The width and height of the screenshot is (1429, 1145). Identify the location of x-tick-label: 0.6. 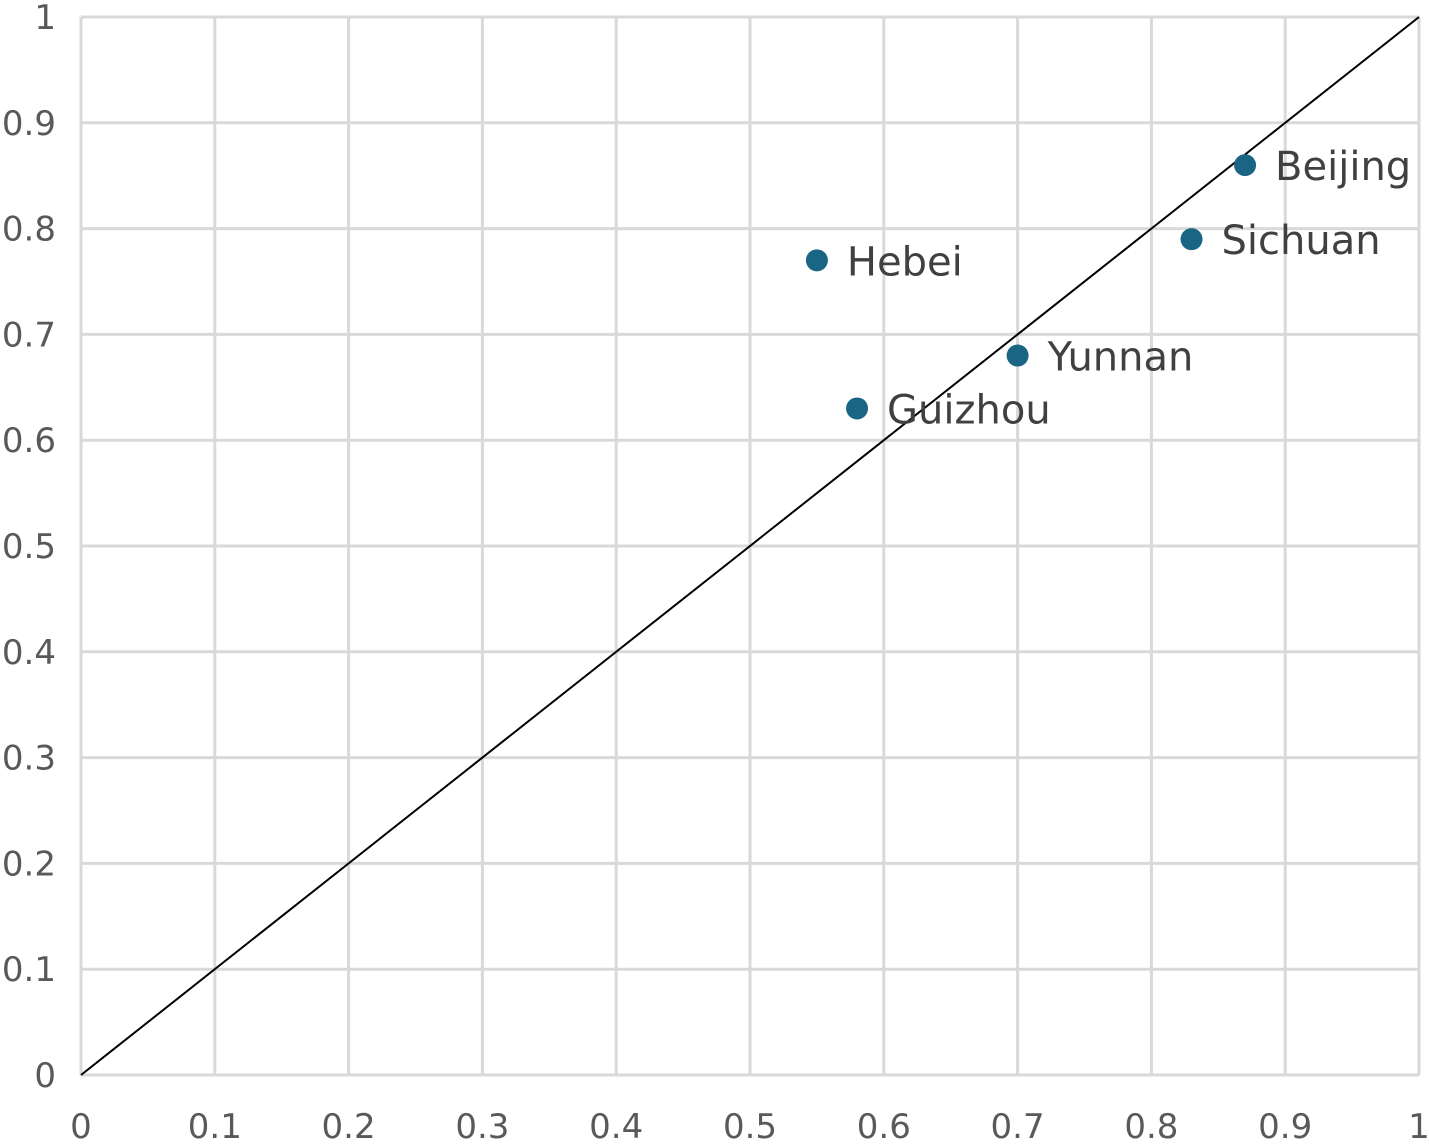
(884, 1126).